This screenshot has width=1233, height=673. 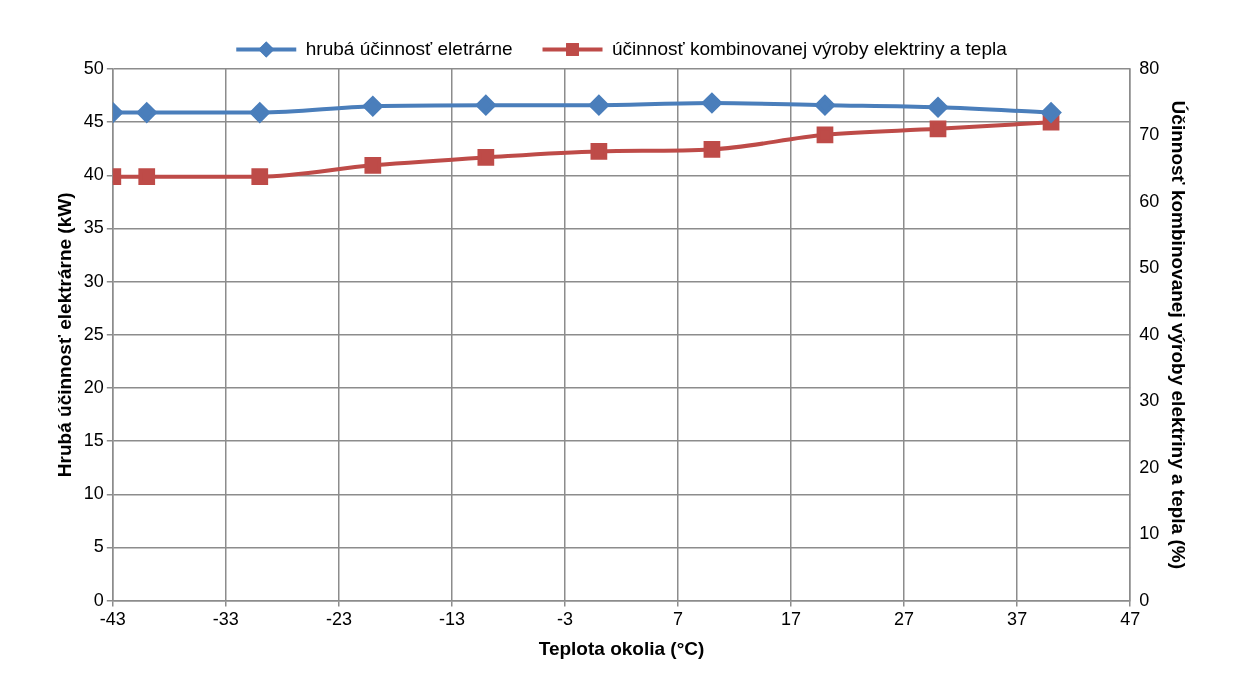 I want to click on x-tick-label: 17, so click(x=791, y=619).